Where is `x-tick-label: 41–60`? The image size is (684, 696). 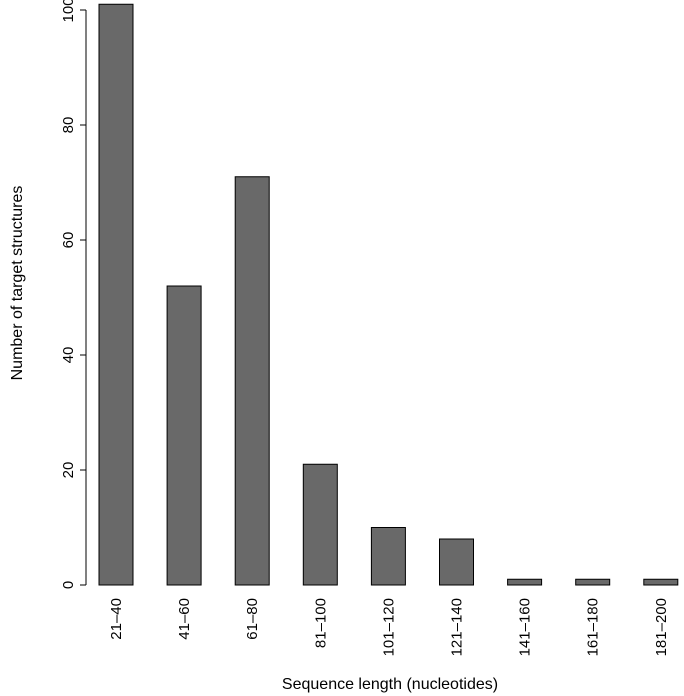
x-tick-label: 41–60 is located at coordinates (184, 619).